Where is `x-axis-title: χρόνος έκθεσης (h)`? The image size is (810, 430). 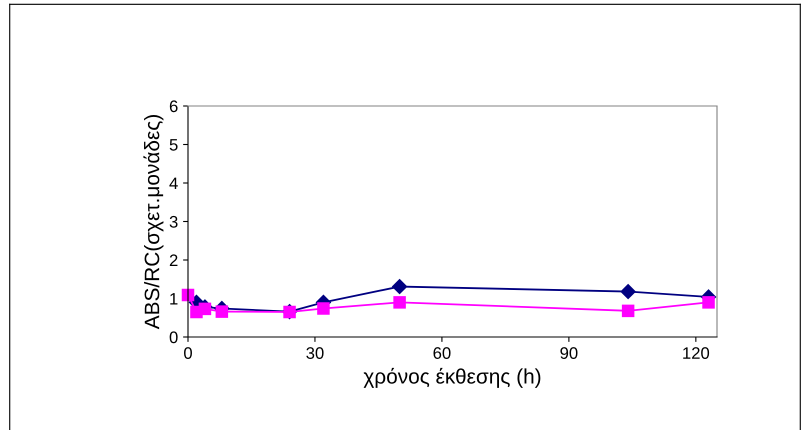 x-axis-title: χρόνος έκθεσης (h) is located at coordinates (452, 378).